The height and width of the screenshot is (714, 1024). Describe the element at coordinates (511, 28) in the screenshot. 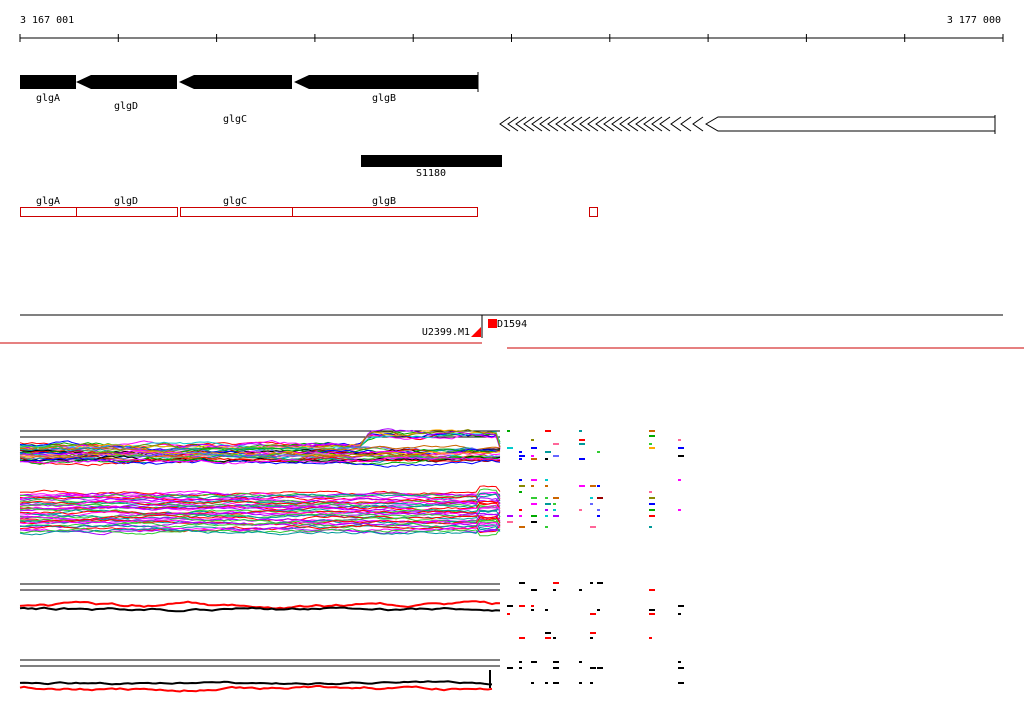

I see `coordinate-ruler: 3 167 001 3 177 000` at that location.